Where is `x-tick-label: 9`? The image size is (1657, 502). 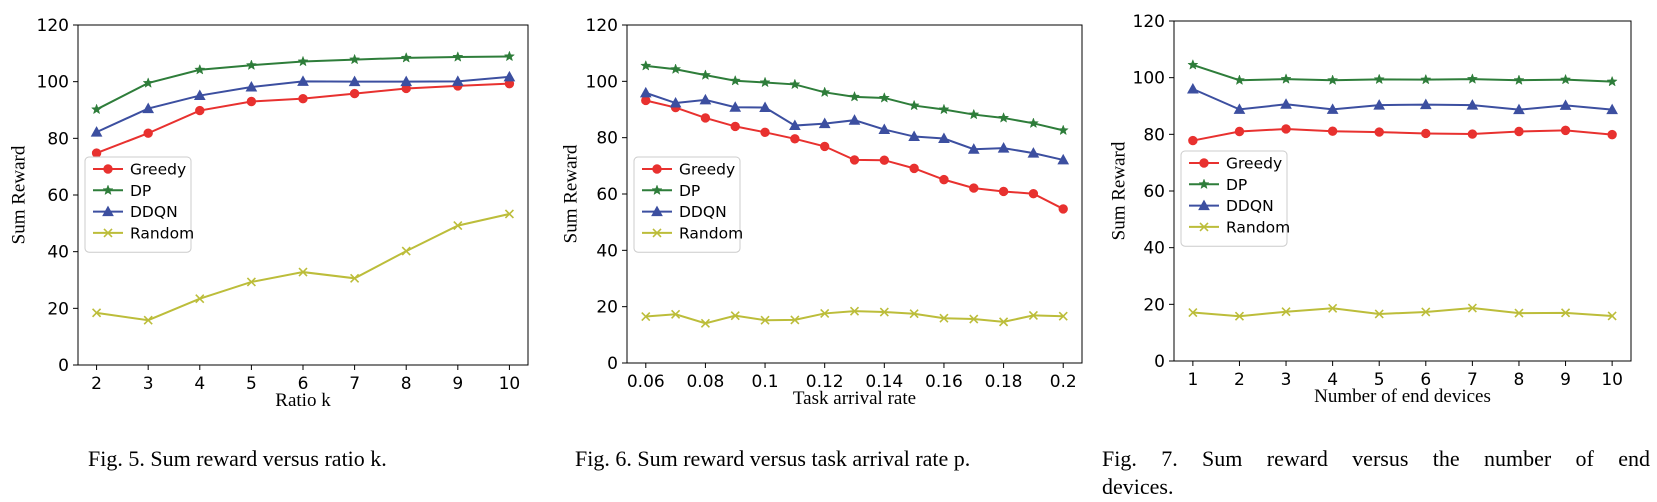
x-tick-label: 9 is located at coordinates (1565, 380).